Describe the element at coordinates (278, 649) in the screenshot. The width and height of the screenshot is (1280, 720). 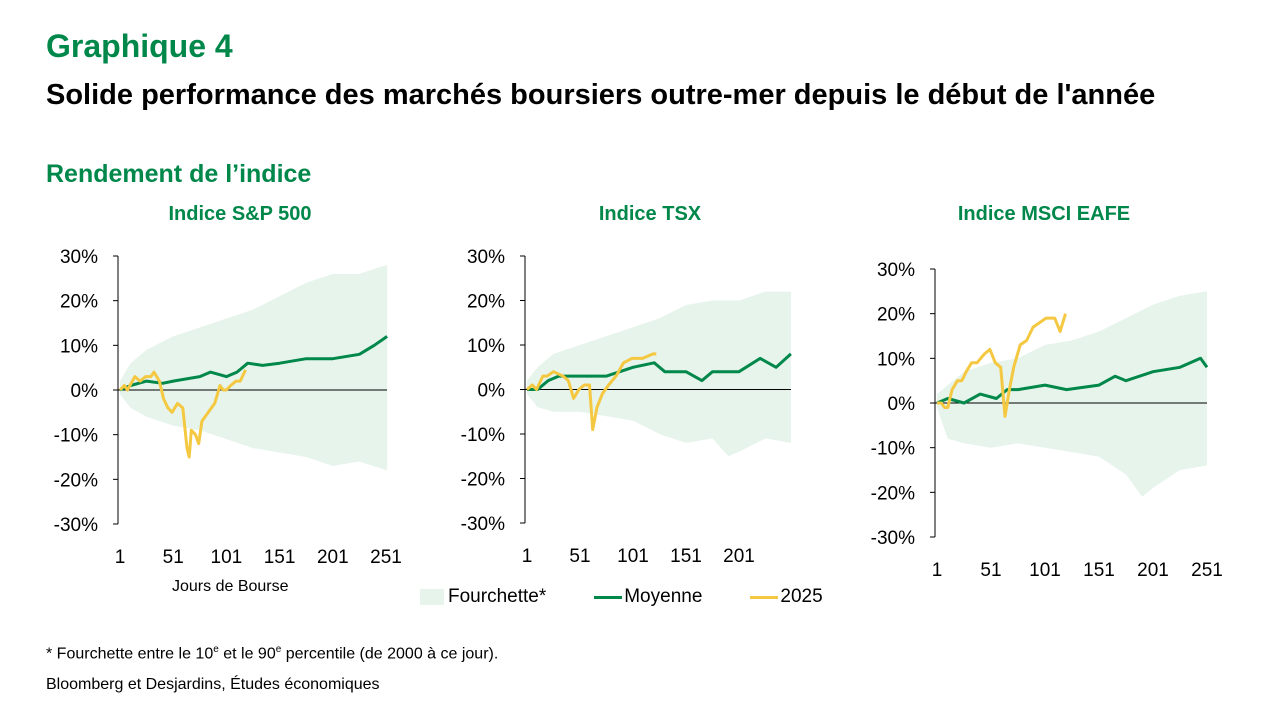
I see `footnote-sup-2: e` at that location.